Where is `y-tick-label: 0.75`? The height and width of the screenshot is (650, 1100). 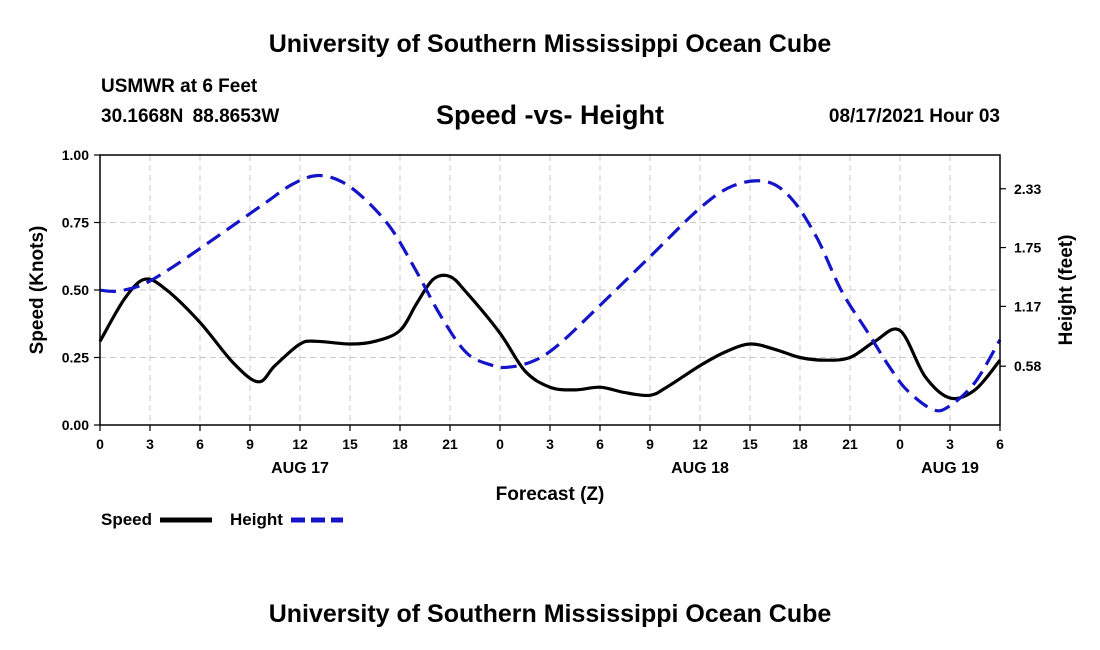
y-tick-label: 0.75 is located at coordinates (75, 223).